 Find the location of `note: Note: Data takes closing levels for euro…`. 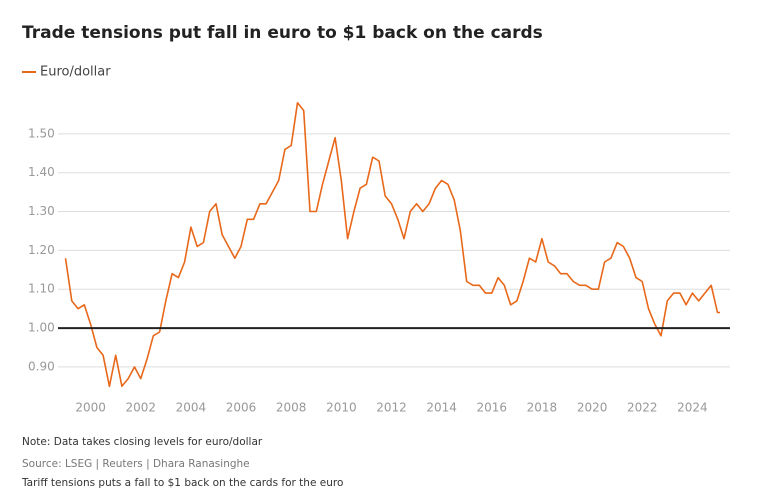

note: Note: Data takes closing levels for euro… is located at coordinates (142, 442).